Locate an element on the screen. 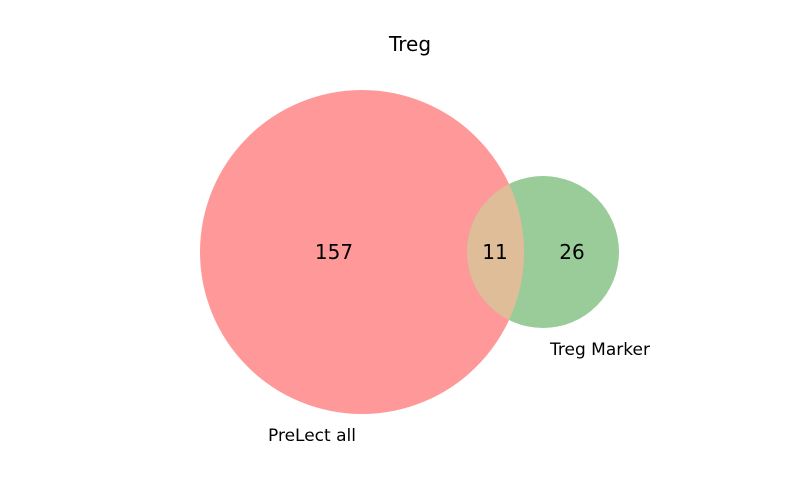 The height and width of the screenshot is (500, 800). set-label-treg-marker: Treg Marker is located at coordinates (599, 350).